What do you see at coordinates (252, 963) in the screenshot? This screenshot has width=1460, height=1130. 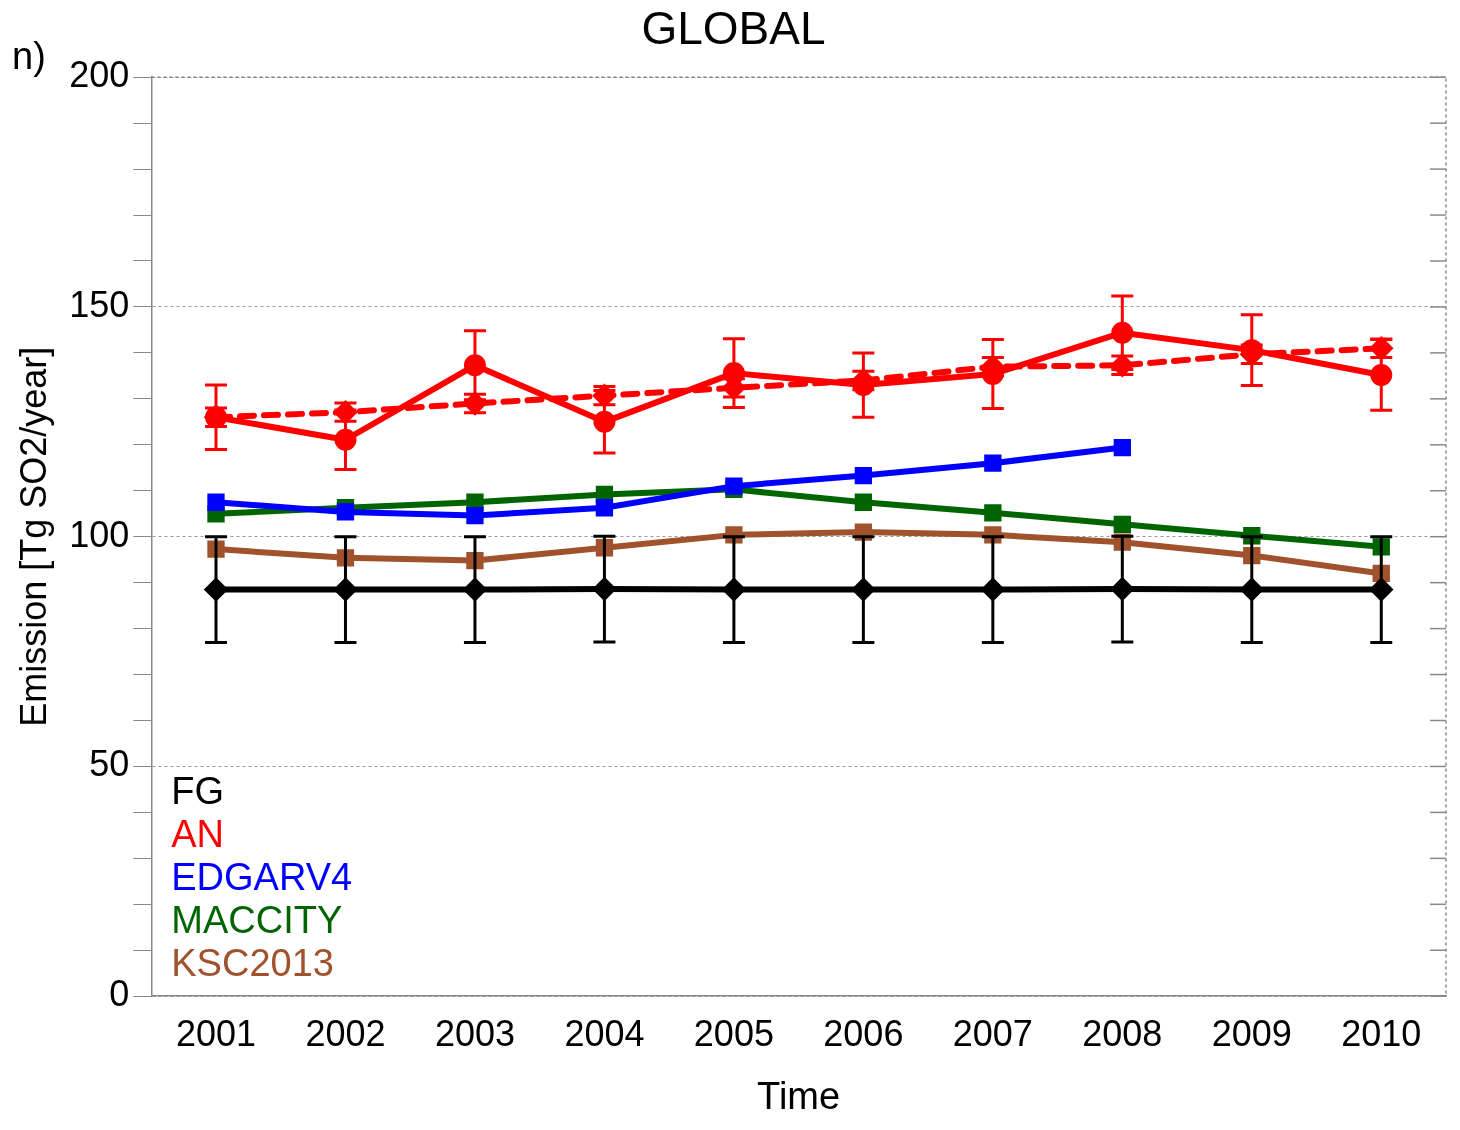 I see `text: KSC2013` at bounding box center [252, 963].